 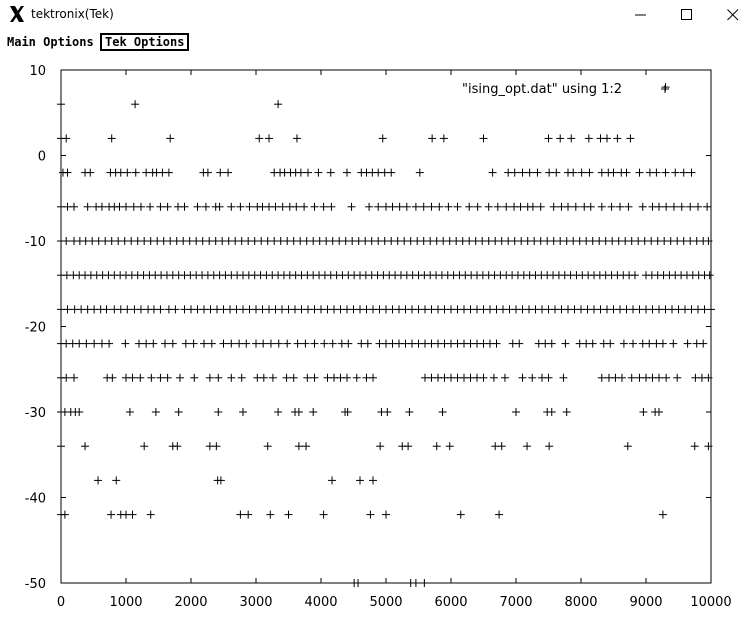 What do you see at coordinates (542, 89) in the screenshot?
I see `legend-label: "ising_opt.dat" using 1:2` at bounding box center [542, 89].